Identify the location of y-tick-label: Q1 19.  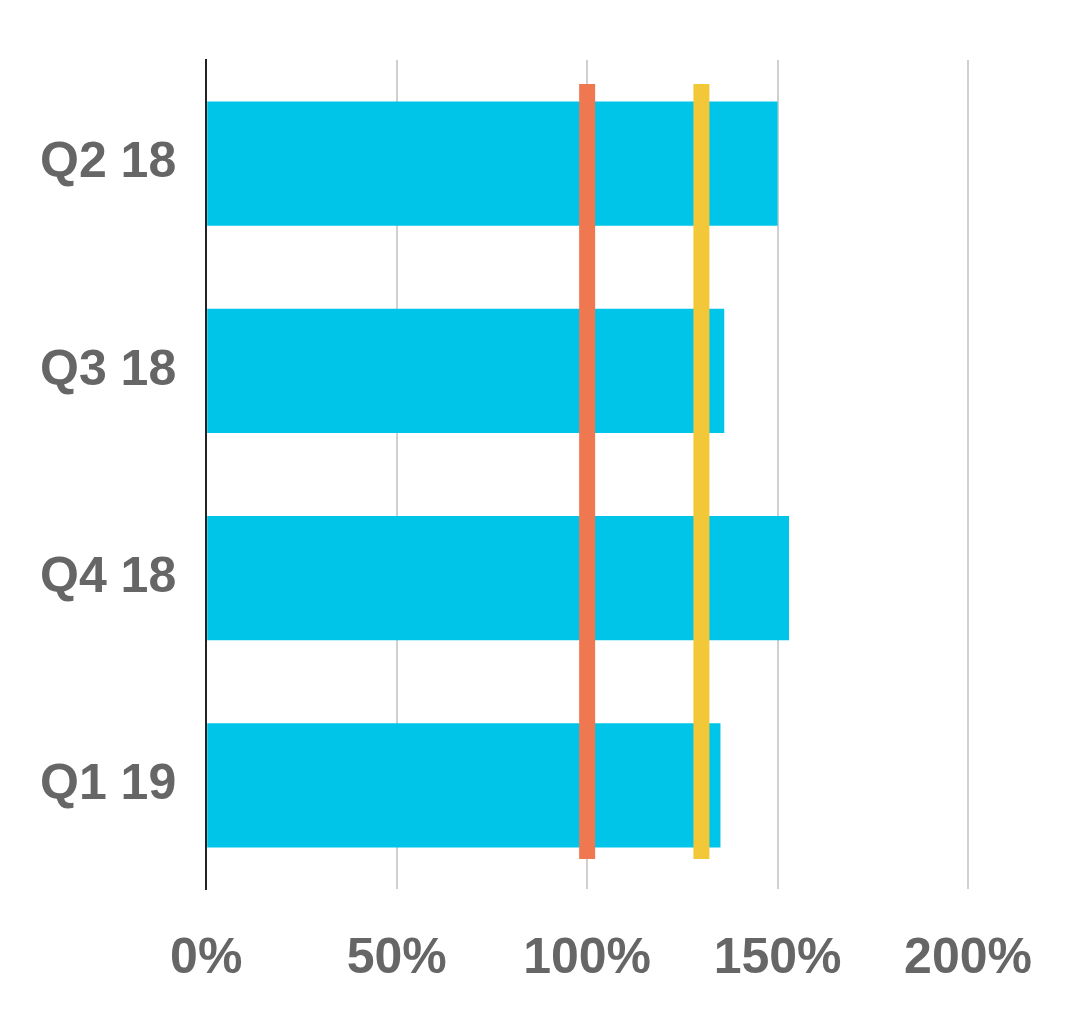
(108, 782).